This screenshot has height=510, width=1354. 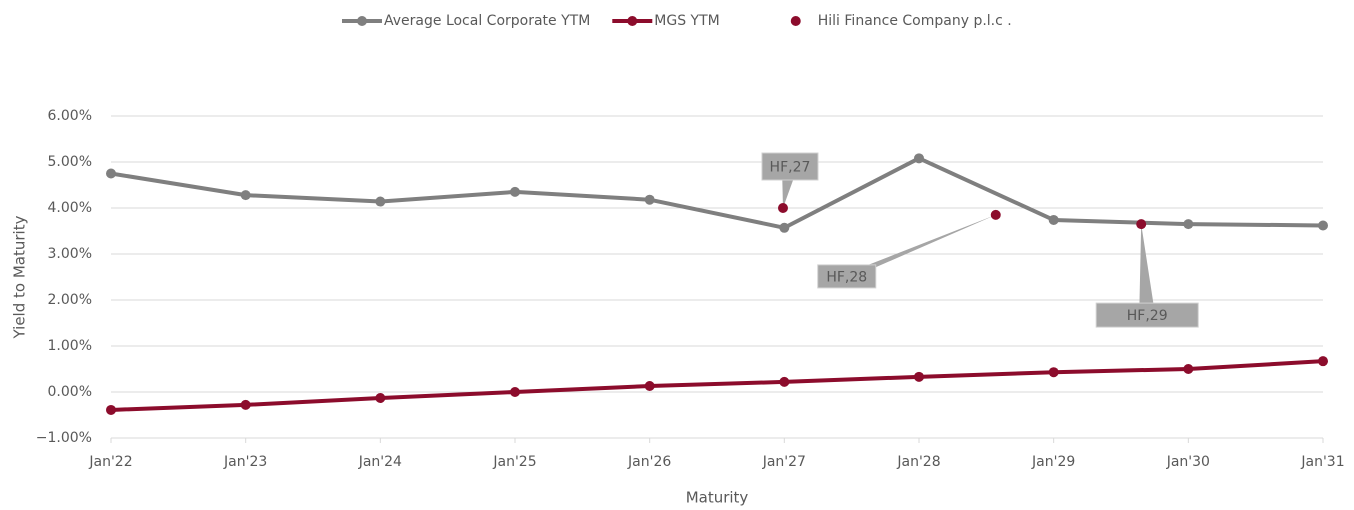 What do you see at coordinates (686, 21) in the screenshot?
I see `legend-label: MGS YTM` at bounding box center [686, 21].